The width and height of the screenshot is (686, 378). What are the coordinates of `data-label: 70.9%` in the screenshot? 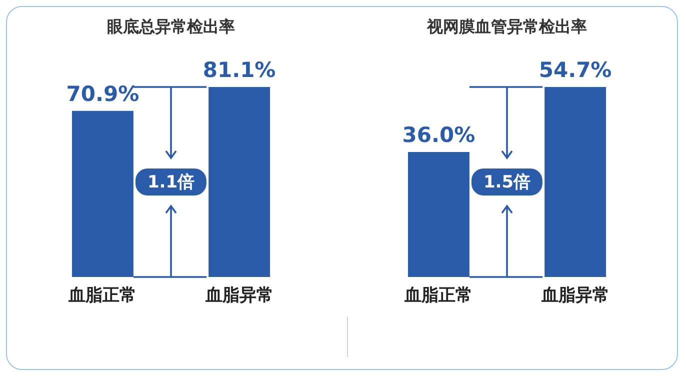 It's located at (103, 94).